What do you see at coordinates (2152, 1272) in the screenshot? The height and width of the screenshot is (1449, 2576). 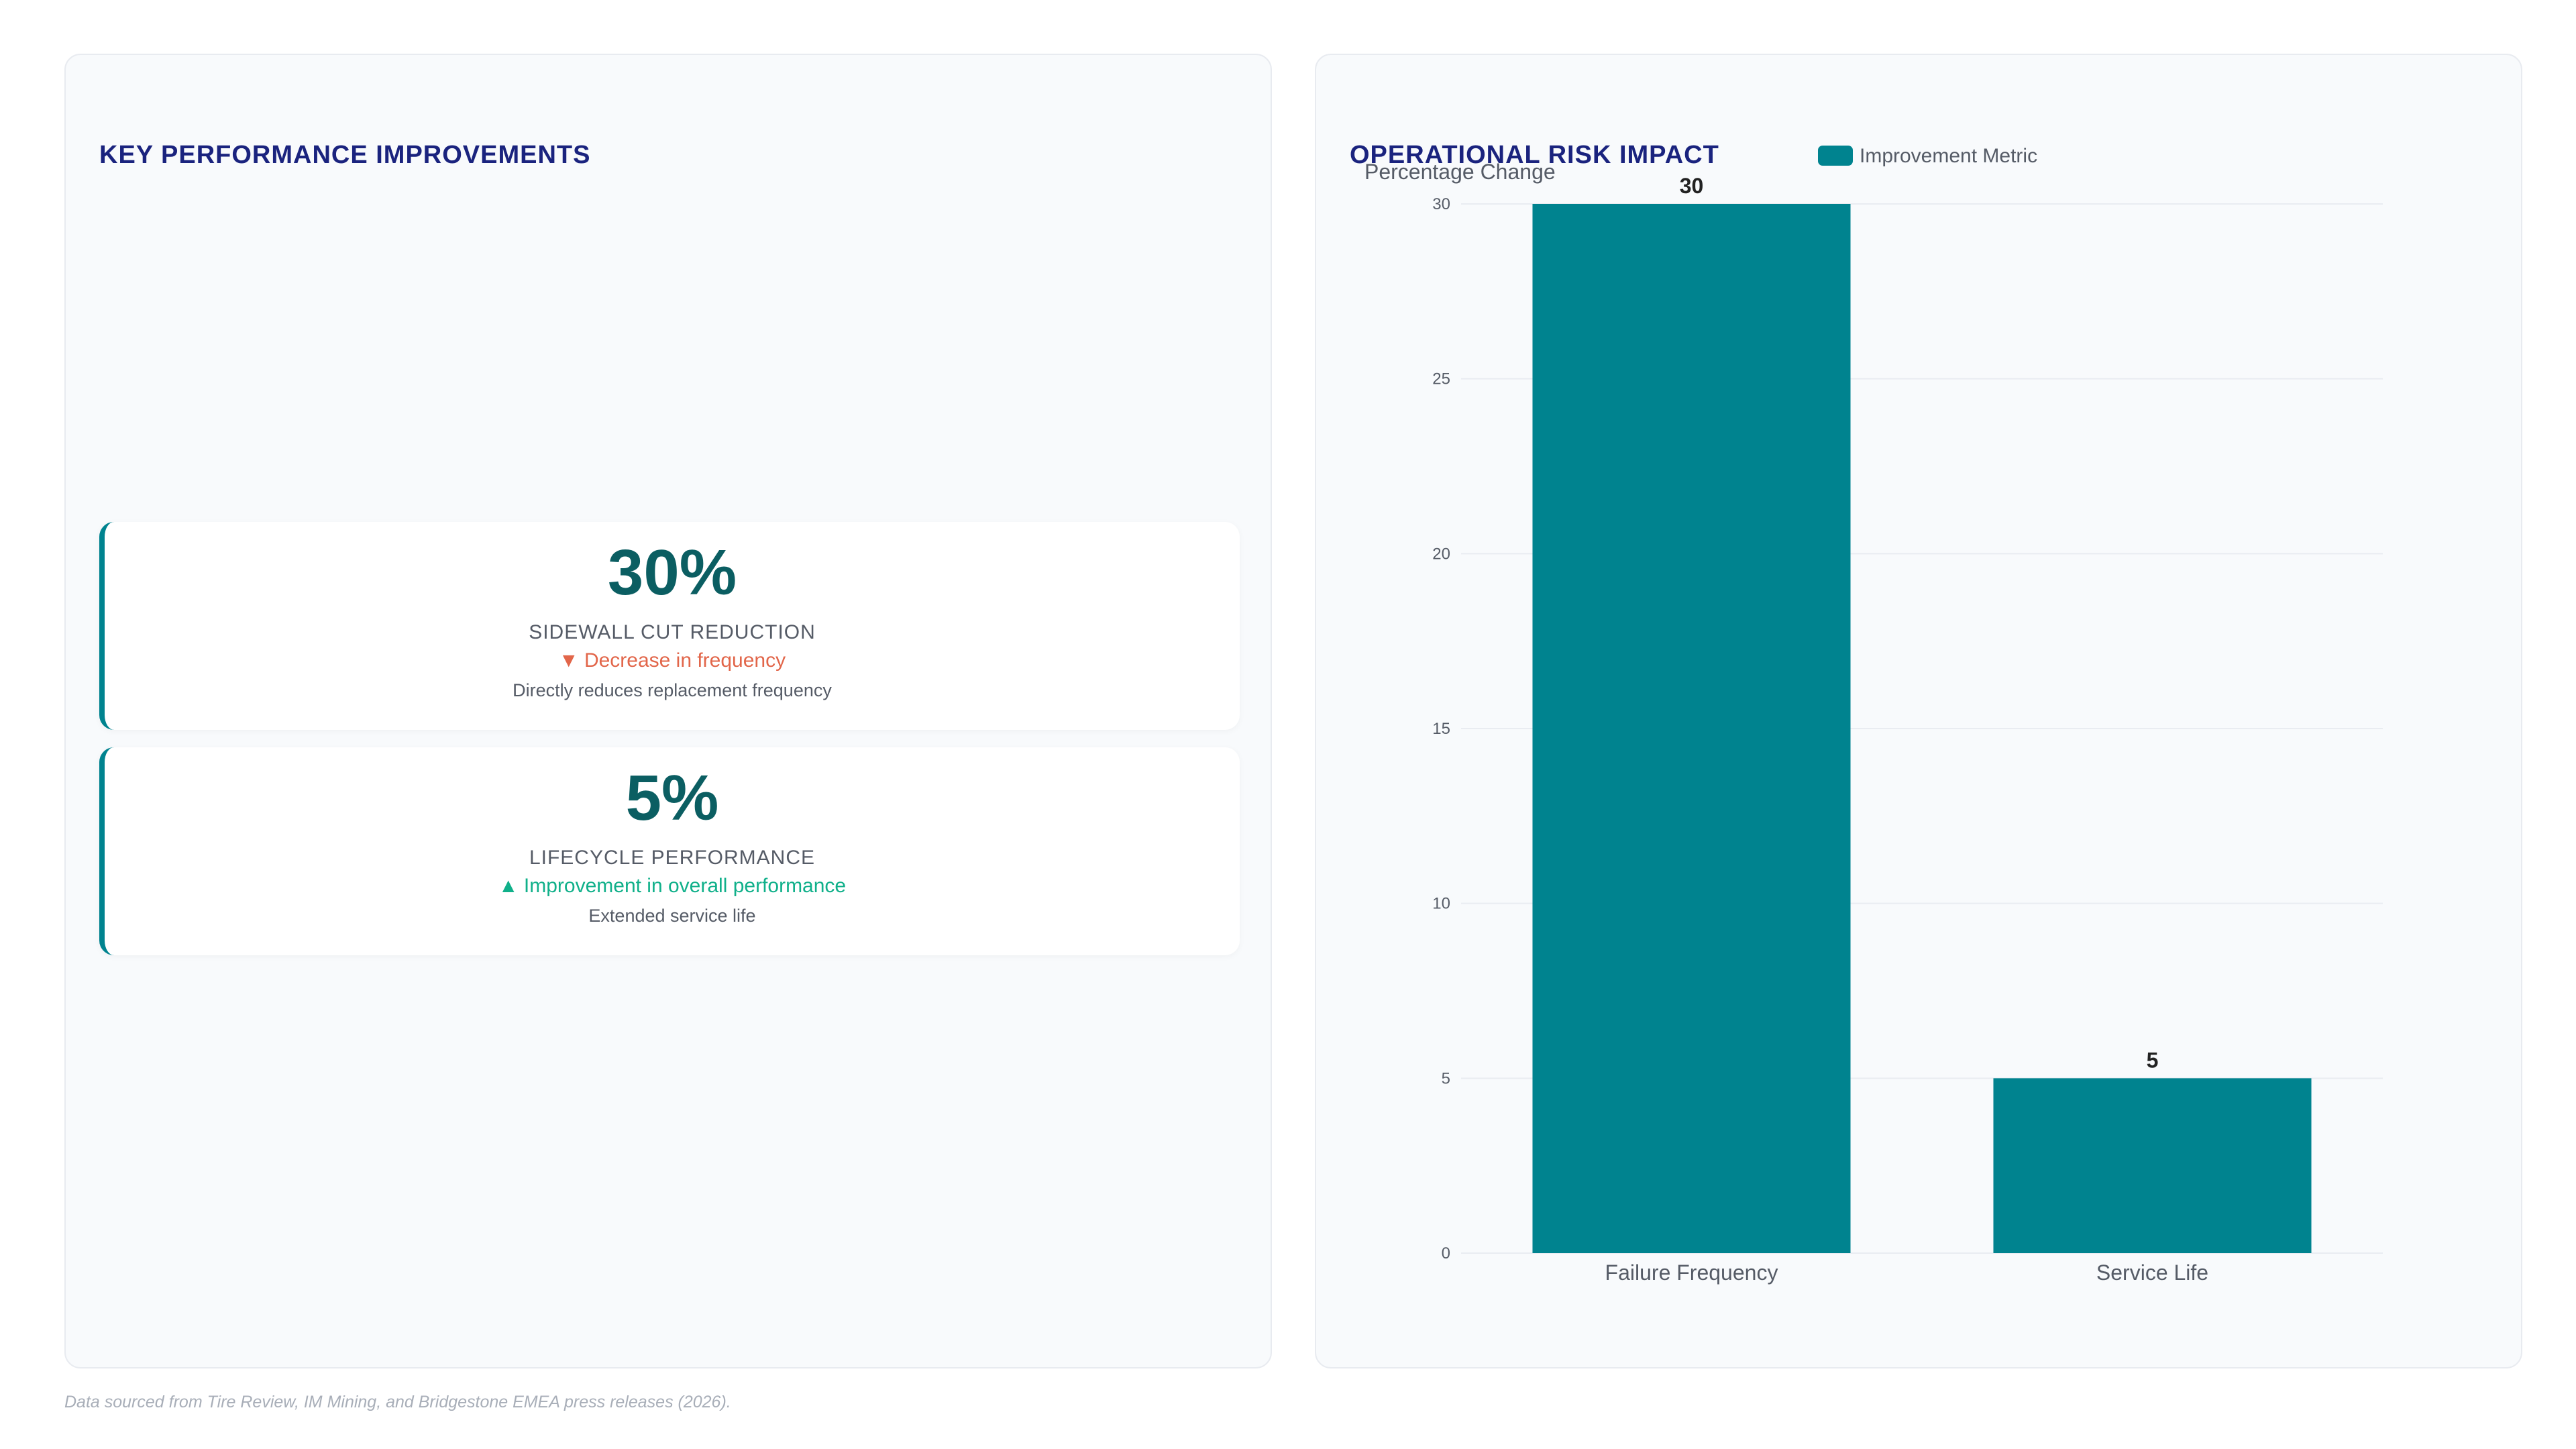 I see `x-category-label: Service Life` at bounding box center [2152, 1272].